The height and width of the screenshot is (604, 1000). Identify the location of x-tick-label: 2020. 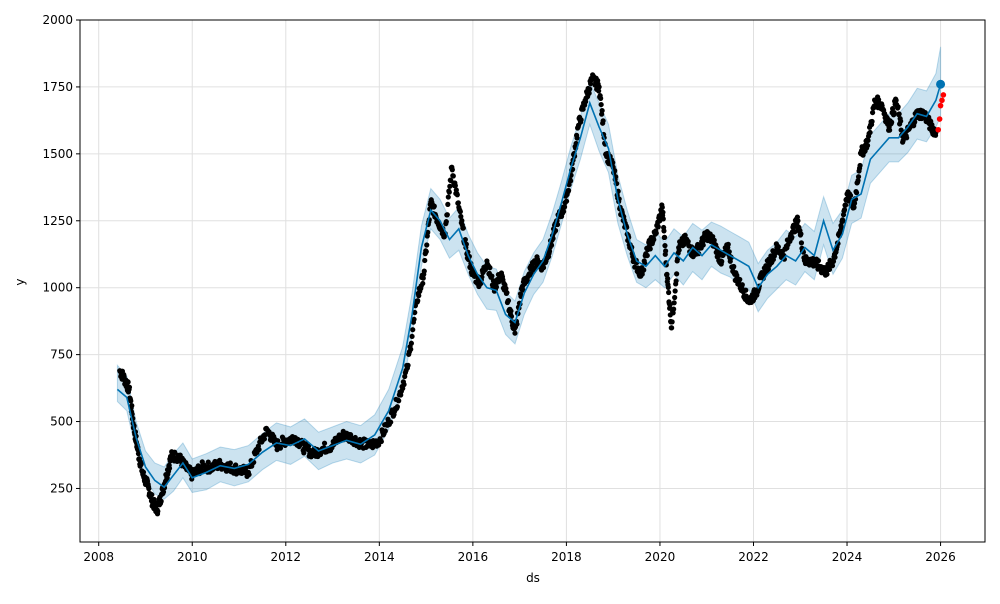
(660, 557).